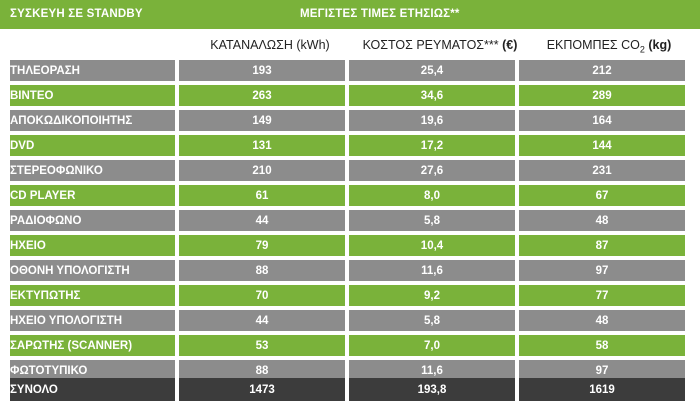 Image resolution: width=700 pixels, height=413 pixels. I want to click on table-row: ΟΘΟΝΗ ΥΠΟΛΟΓΙΣΤΗ 88 11,6 97, so click(347, 270).